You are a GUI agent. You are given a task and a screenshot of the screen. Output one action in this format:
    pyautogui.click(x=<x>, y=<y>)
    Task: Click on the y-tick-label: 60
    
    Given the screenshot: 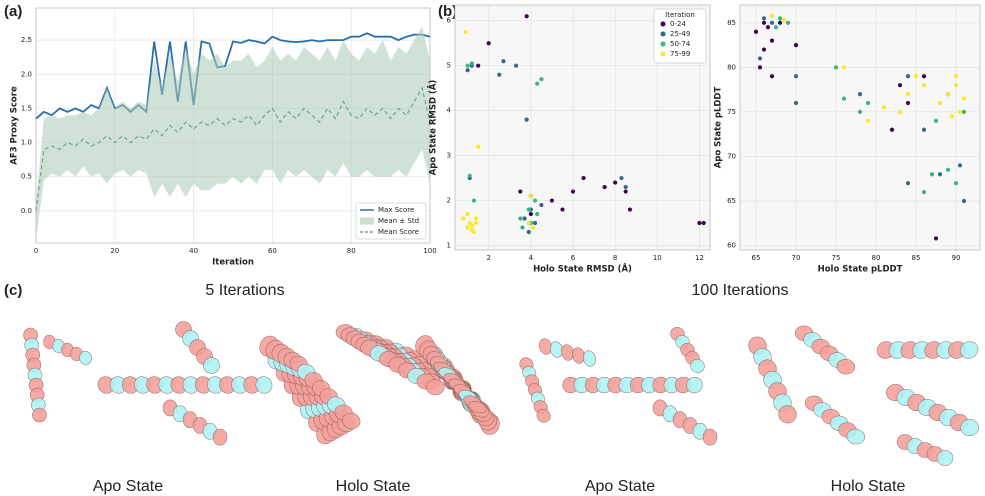 What is the action you would take?
    pyautogui.click(x=731, y=246)
    